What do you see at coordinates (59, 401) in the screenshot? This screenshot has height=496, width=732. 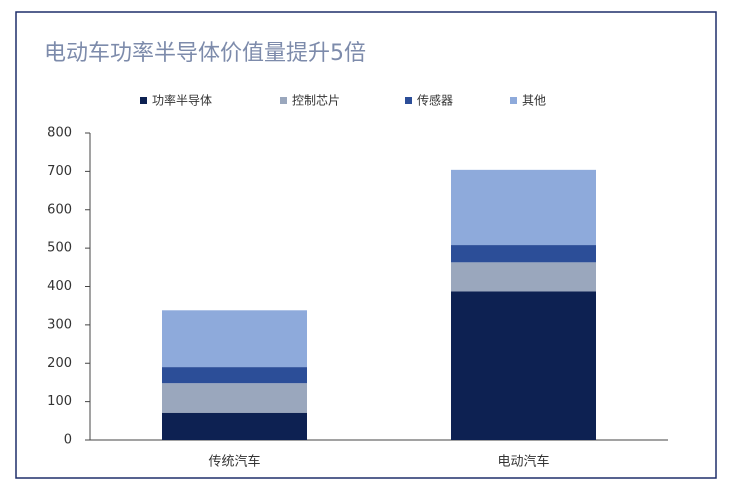 I see `y-tick-label: 100` at bounding box center [59, 401].